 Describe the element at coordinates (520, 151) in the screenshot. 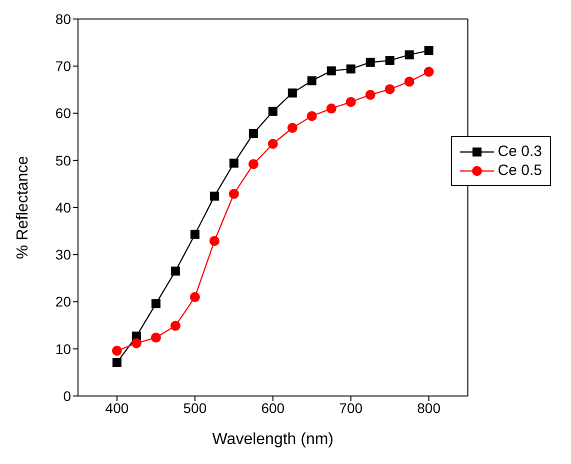

I see `legend-label: Ce 0.3` at that location.